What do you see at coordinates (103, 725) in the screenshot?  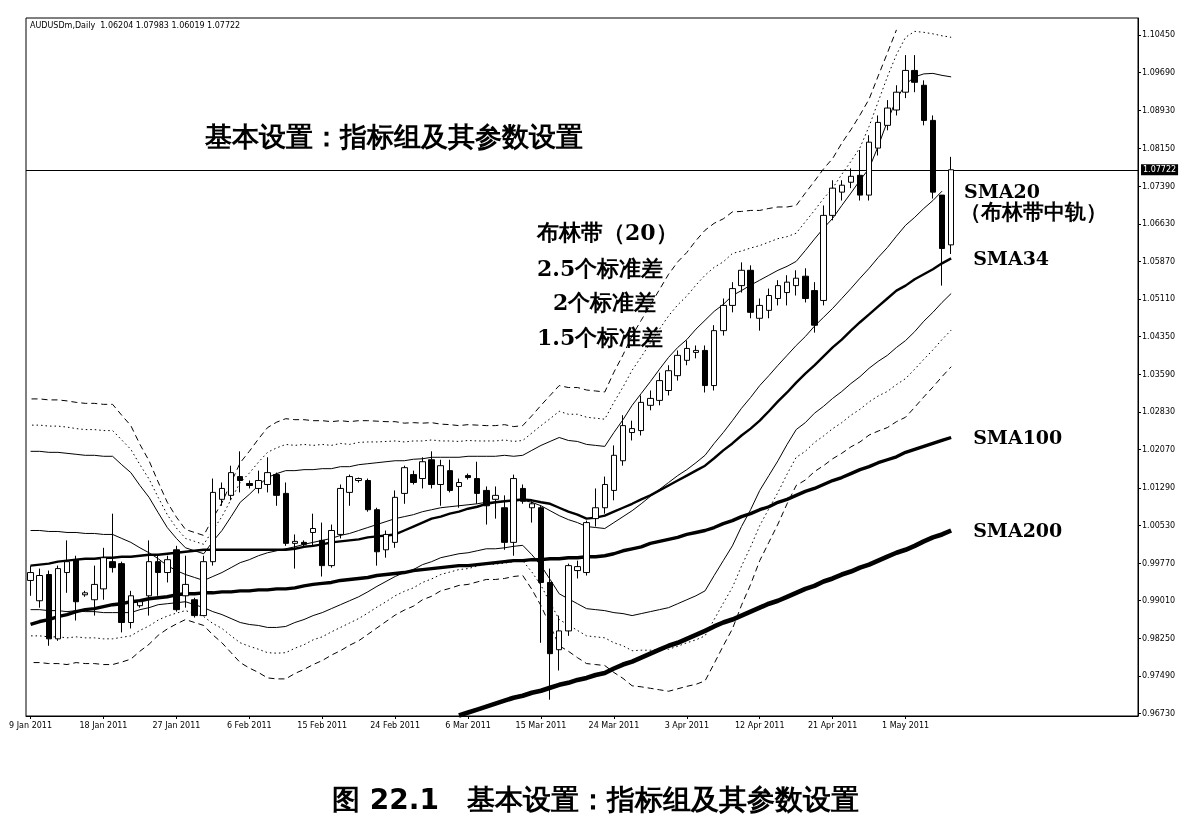 I see `x-tick-label: 18 Jan 2011` at bounding box center [103, 725].